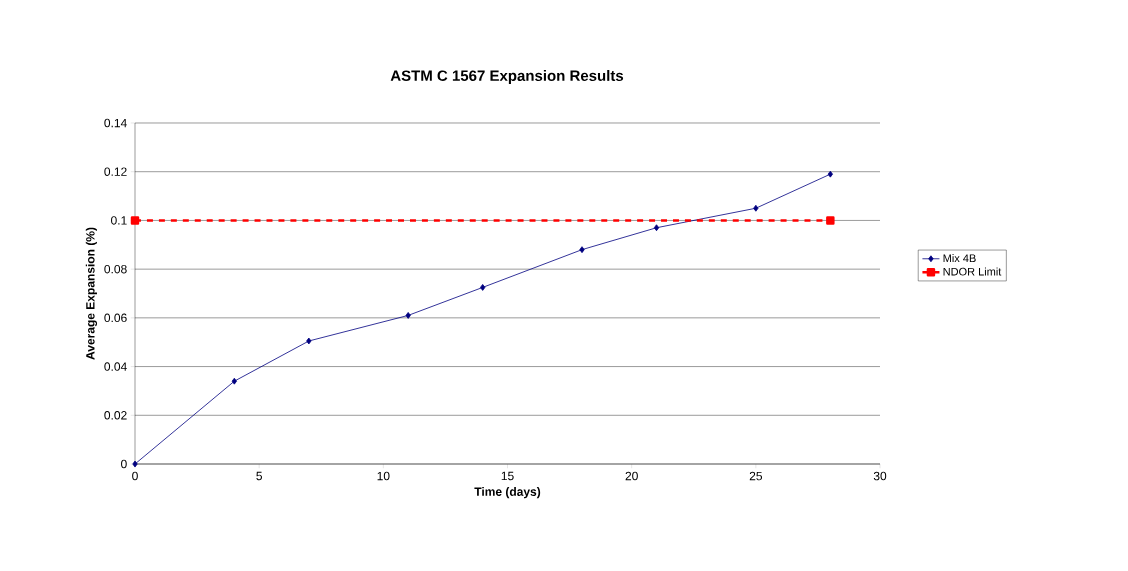 This screenshot has width=1128, height=571. I want to click on y-tick-label: 0.12, so click(115, 171).